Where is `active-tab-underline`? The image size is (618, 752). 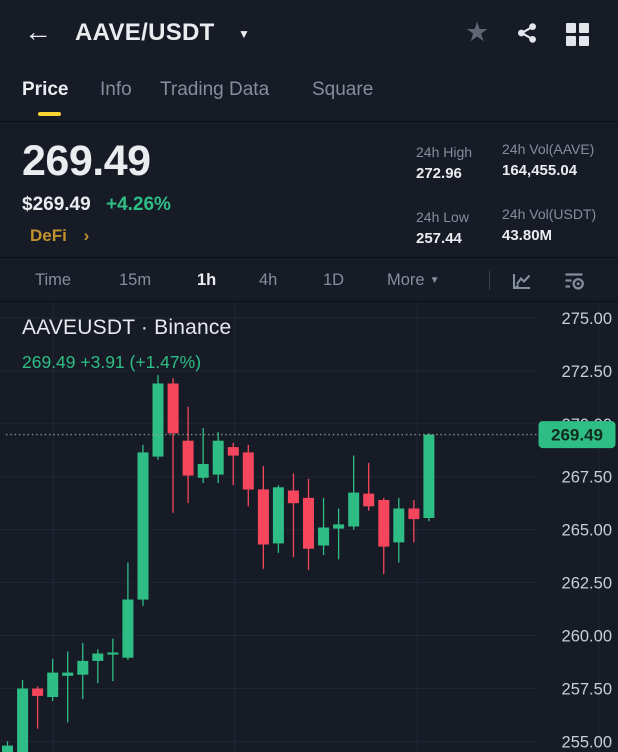
active-tab-underline is located at coordinates (49, 114).